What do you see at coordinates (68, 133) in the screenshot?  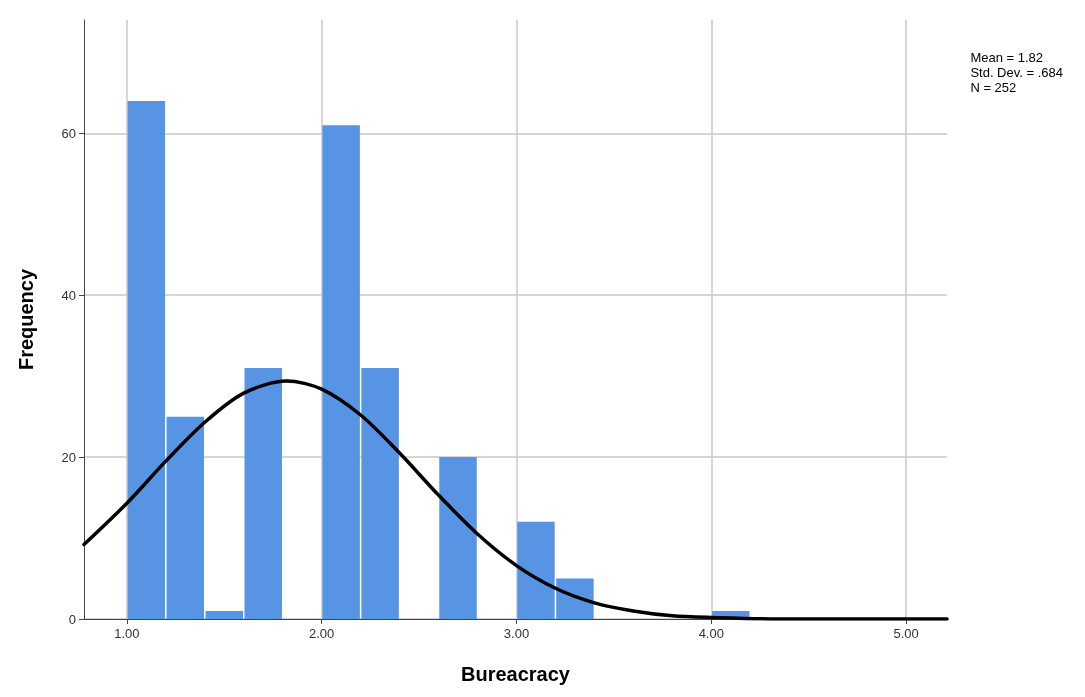 I see `y-tick-label: 60` at bounding box center [68, 133].